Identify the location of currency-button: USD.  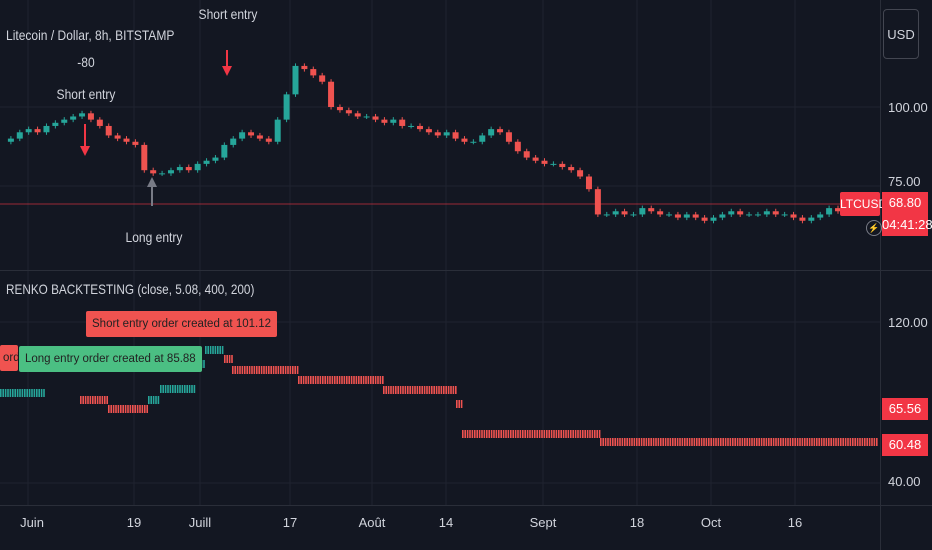
(901, 34).